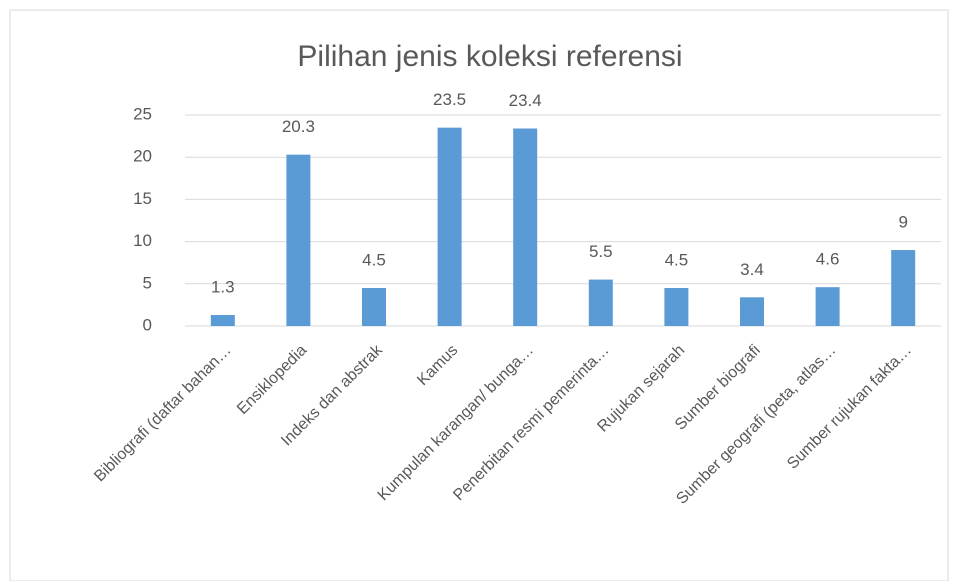  Describe the element at coordinates (902, 222) in the screenshot. I see `data-label: 9` at that location.